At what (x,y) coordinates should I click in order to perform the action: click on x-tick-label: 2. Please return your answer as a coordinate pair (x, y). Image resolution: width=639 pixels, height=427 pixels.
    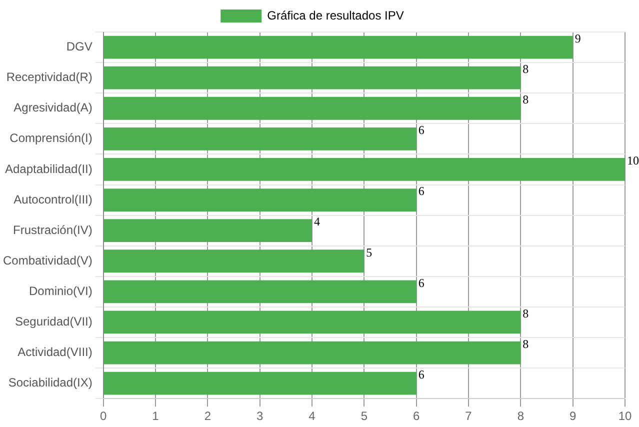
    Looking at the image, I should click on (208, 416).